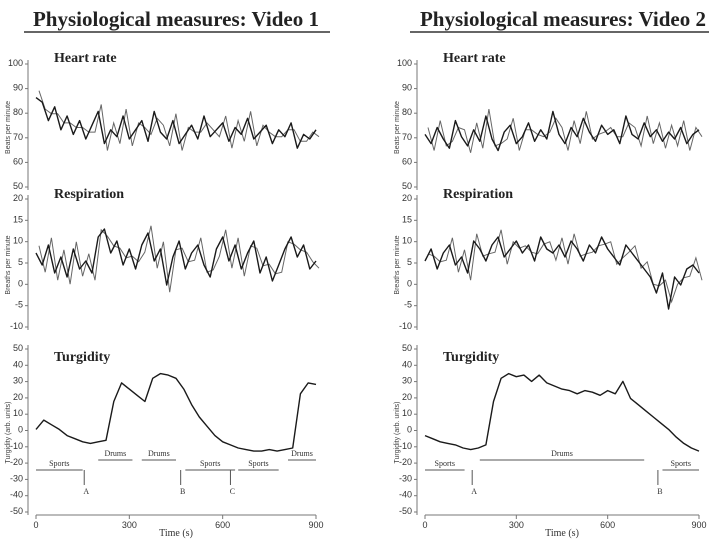 The height and width of the screenshot is (545, 709). What do you see at coordinates (562, 412) in the screenshot?
I see `series-line-turgidity` at bounding box center [562, 412].